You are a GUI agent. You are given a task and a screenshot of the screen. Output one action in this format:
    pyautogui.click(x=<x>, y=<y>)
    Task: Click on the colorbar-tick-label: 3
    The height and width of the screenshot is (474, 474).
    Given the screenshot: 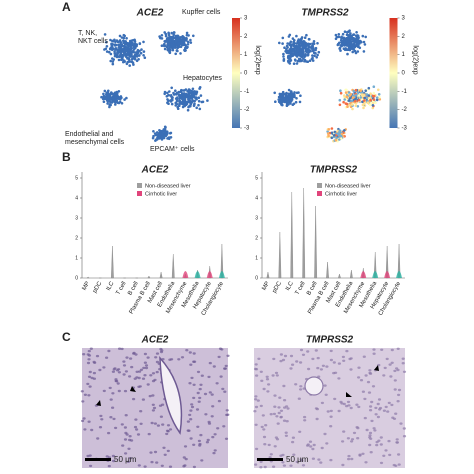 What is the action you would take?
    pyautogui.click(x=404, y=19)
    